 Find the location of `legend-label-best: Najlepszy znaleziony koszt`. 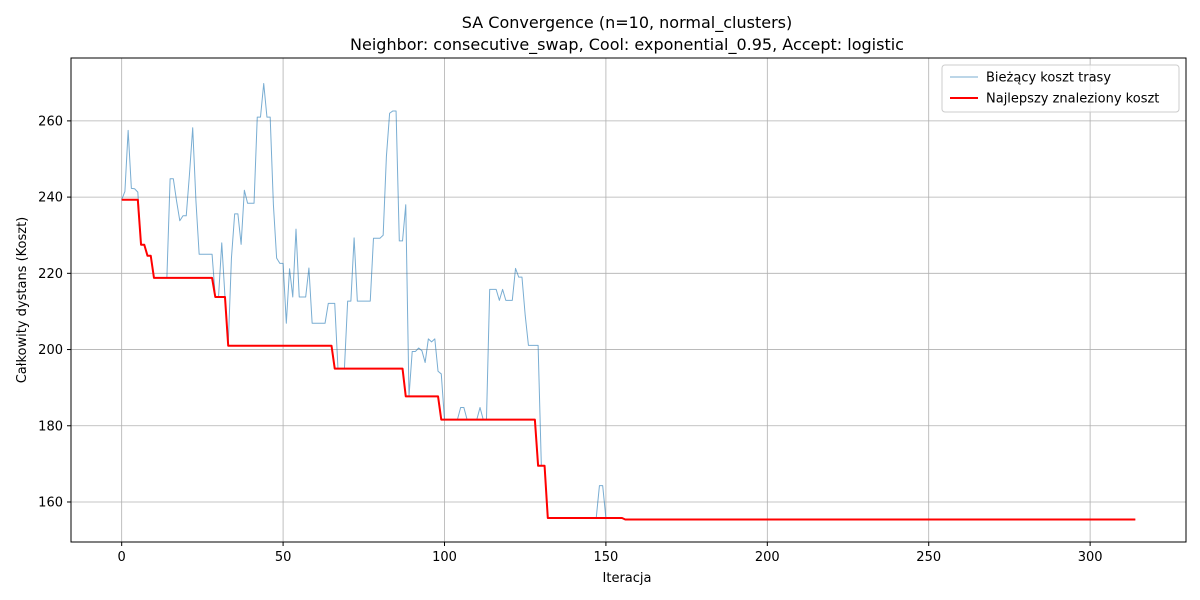

legend-label-best: Najlepszy znaleziony koszt is located at coordinates (1072, 99).